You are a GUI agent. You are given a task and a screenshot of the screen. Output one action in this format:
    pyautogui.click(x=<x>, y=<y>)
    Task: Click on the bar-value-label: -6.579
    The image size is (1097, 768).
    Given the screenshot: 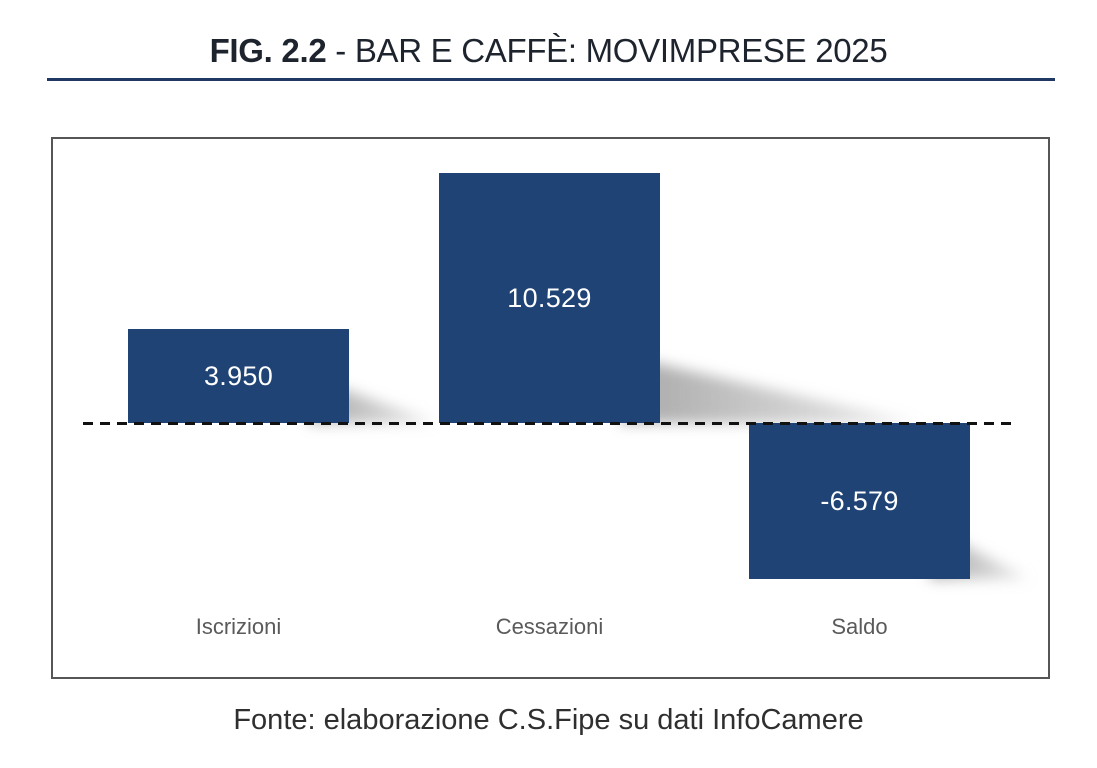 What is the action you would take?
    pyautogui.click(x=859, y=500)
    